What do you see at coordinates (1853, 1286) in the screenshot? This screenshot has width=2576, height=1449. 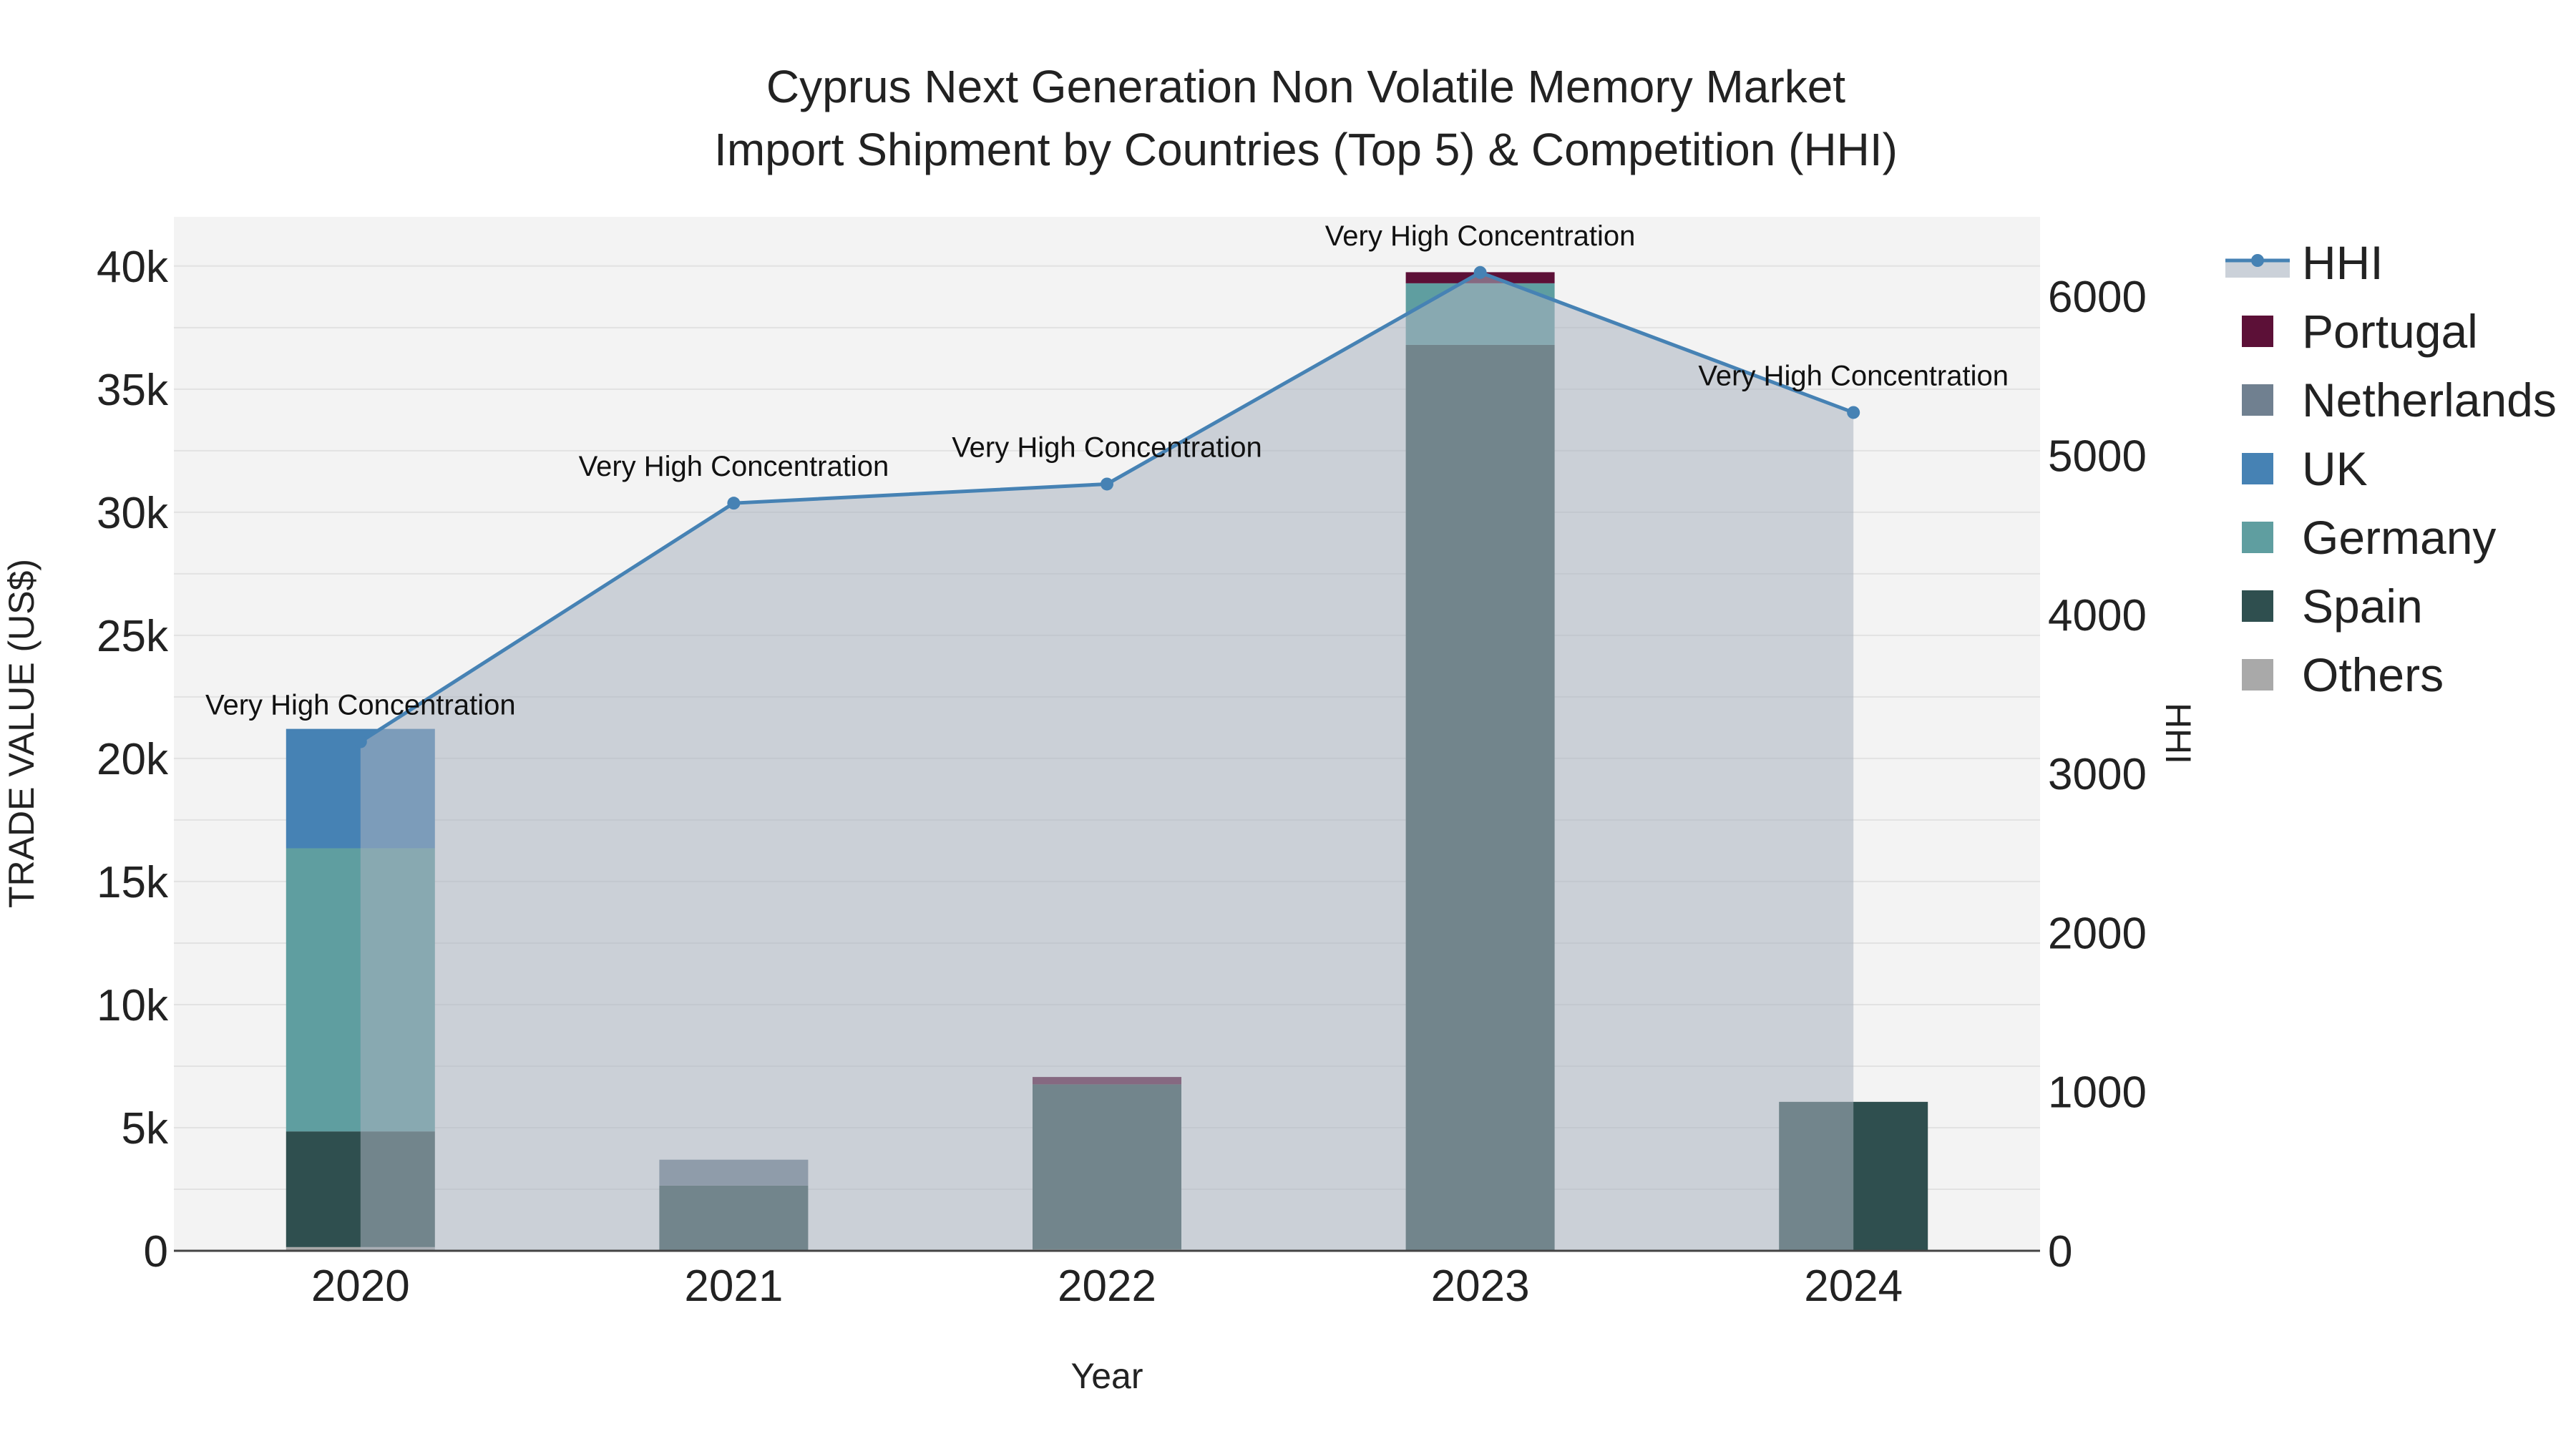 I see `x-tick-label: 2024` at bounding box center [1853, 1286].